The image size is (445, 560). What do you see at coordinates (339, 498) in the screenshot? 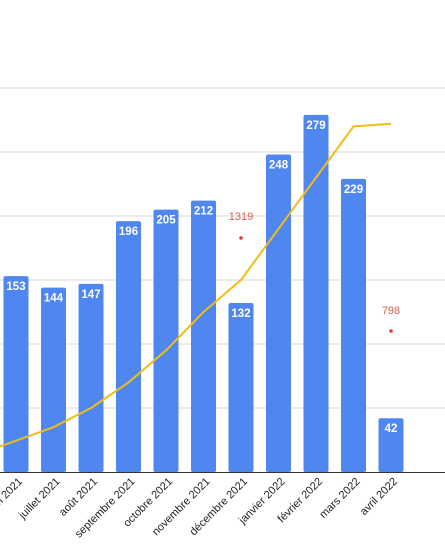
I see `x-tick-label: mars 2022` at bounding box center [339, 498].